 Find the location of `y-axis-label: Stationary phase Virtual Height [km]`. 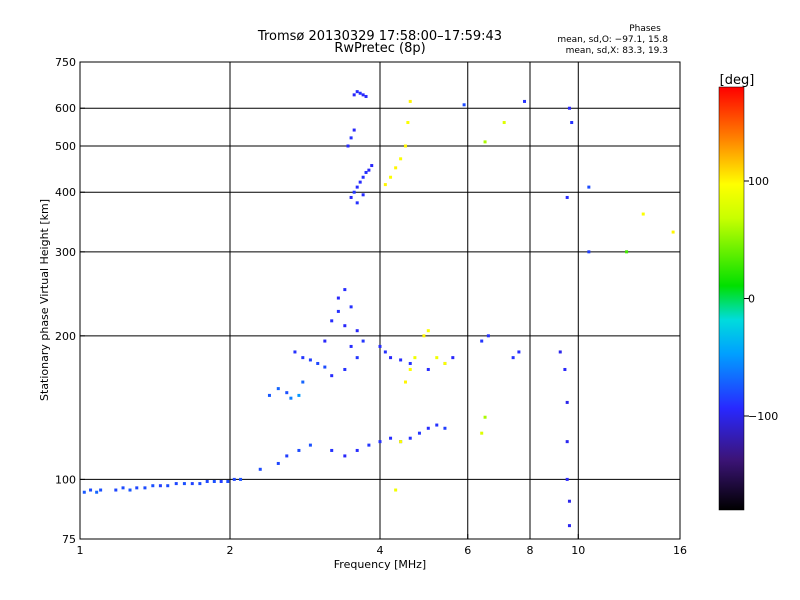

y-axis-label: Stationary phase Virtual Height [km] is located at coordinates (44, 300).